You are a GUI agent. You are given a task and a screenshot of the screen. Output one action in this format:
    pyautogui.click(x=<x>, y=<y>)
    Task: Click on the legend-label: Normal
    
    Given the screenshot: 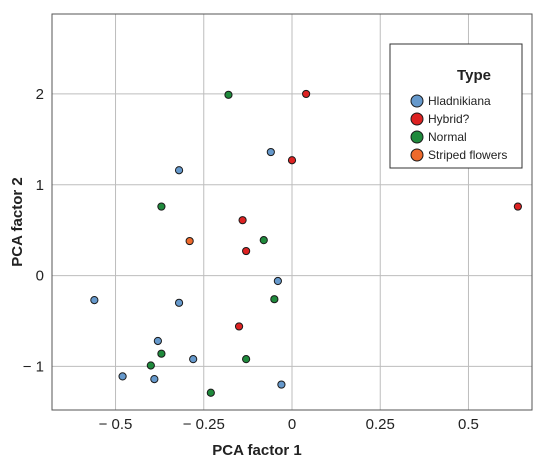 What is the action you would take?
    pyautogui.click(x=447, y=137)
    